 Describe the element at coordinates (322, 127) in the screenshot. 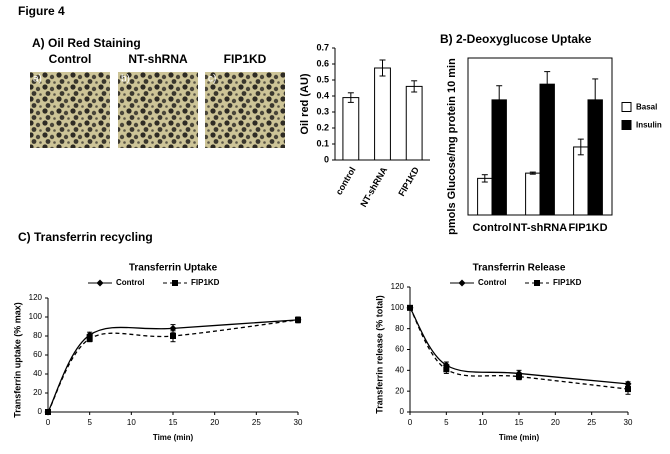

I see `y-tick-label: 0.2` at that location.